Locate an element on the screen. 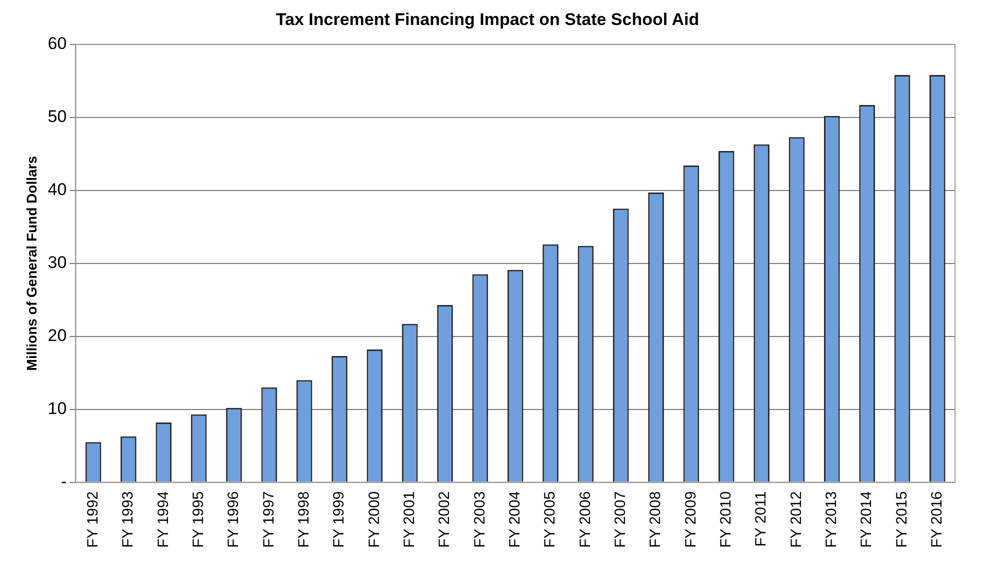  x-tick-label: FY 2012 is located at coordinates (796, 519).